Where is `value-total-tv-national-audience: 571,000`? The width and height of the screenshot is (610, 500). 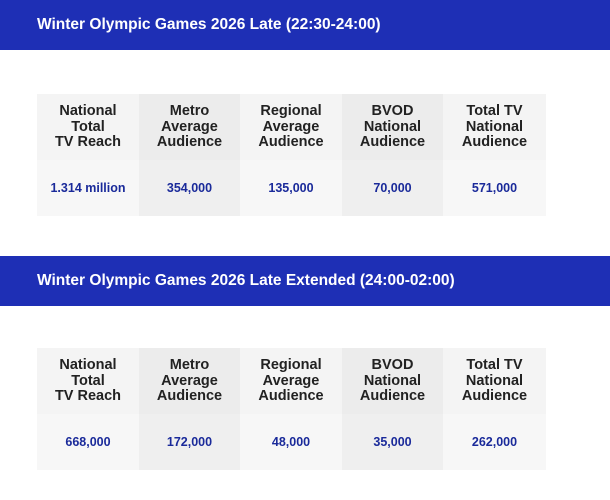 value-total-tv-national-audience: 571,000 is located at coordinates (494, 188).